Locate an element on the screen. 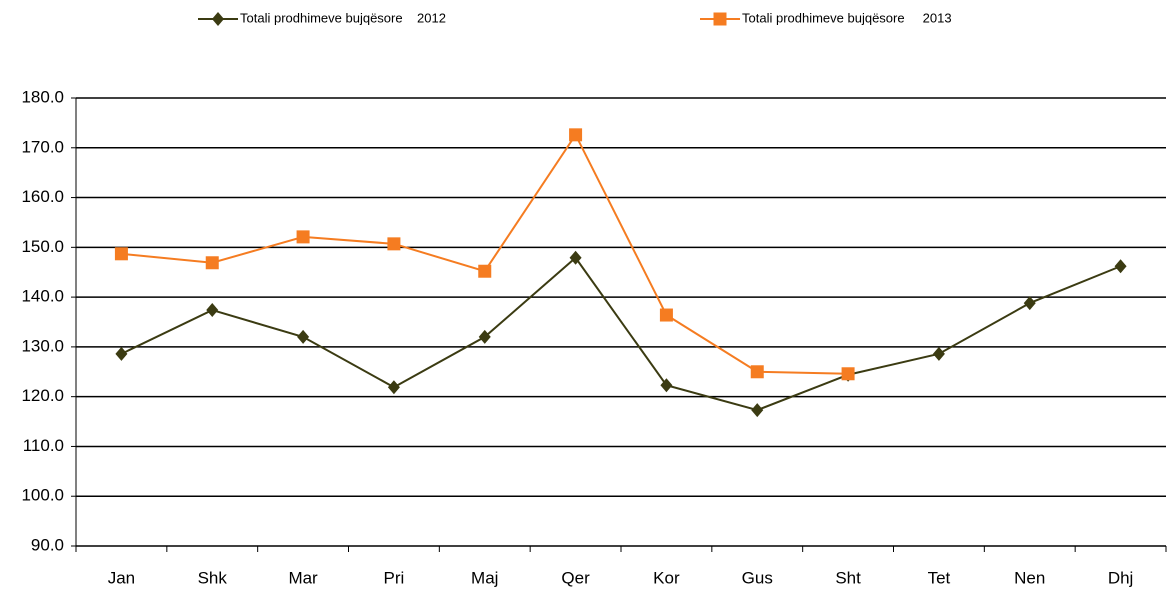  x-tick-label: Jan is located at coordinates (121, 577).